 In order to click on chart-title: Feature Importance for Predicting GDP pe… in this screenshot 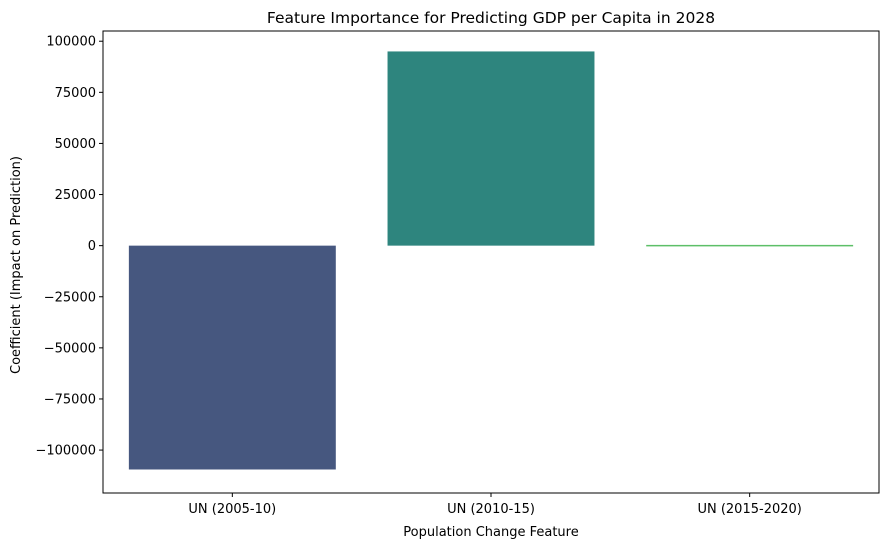, I will do `click(491, 18)`.